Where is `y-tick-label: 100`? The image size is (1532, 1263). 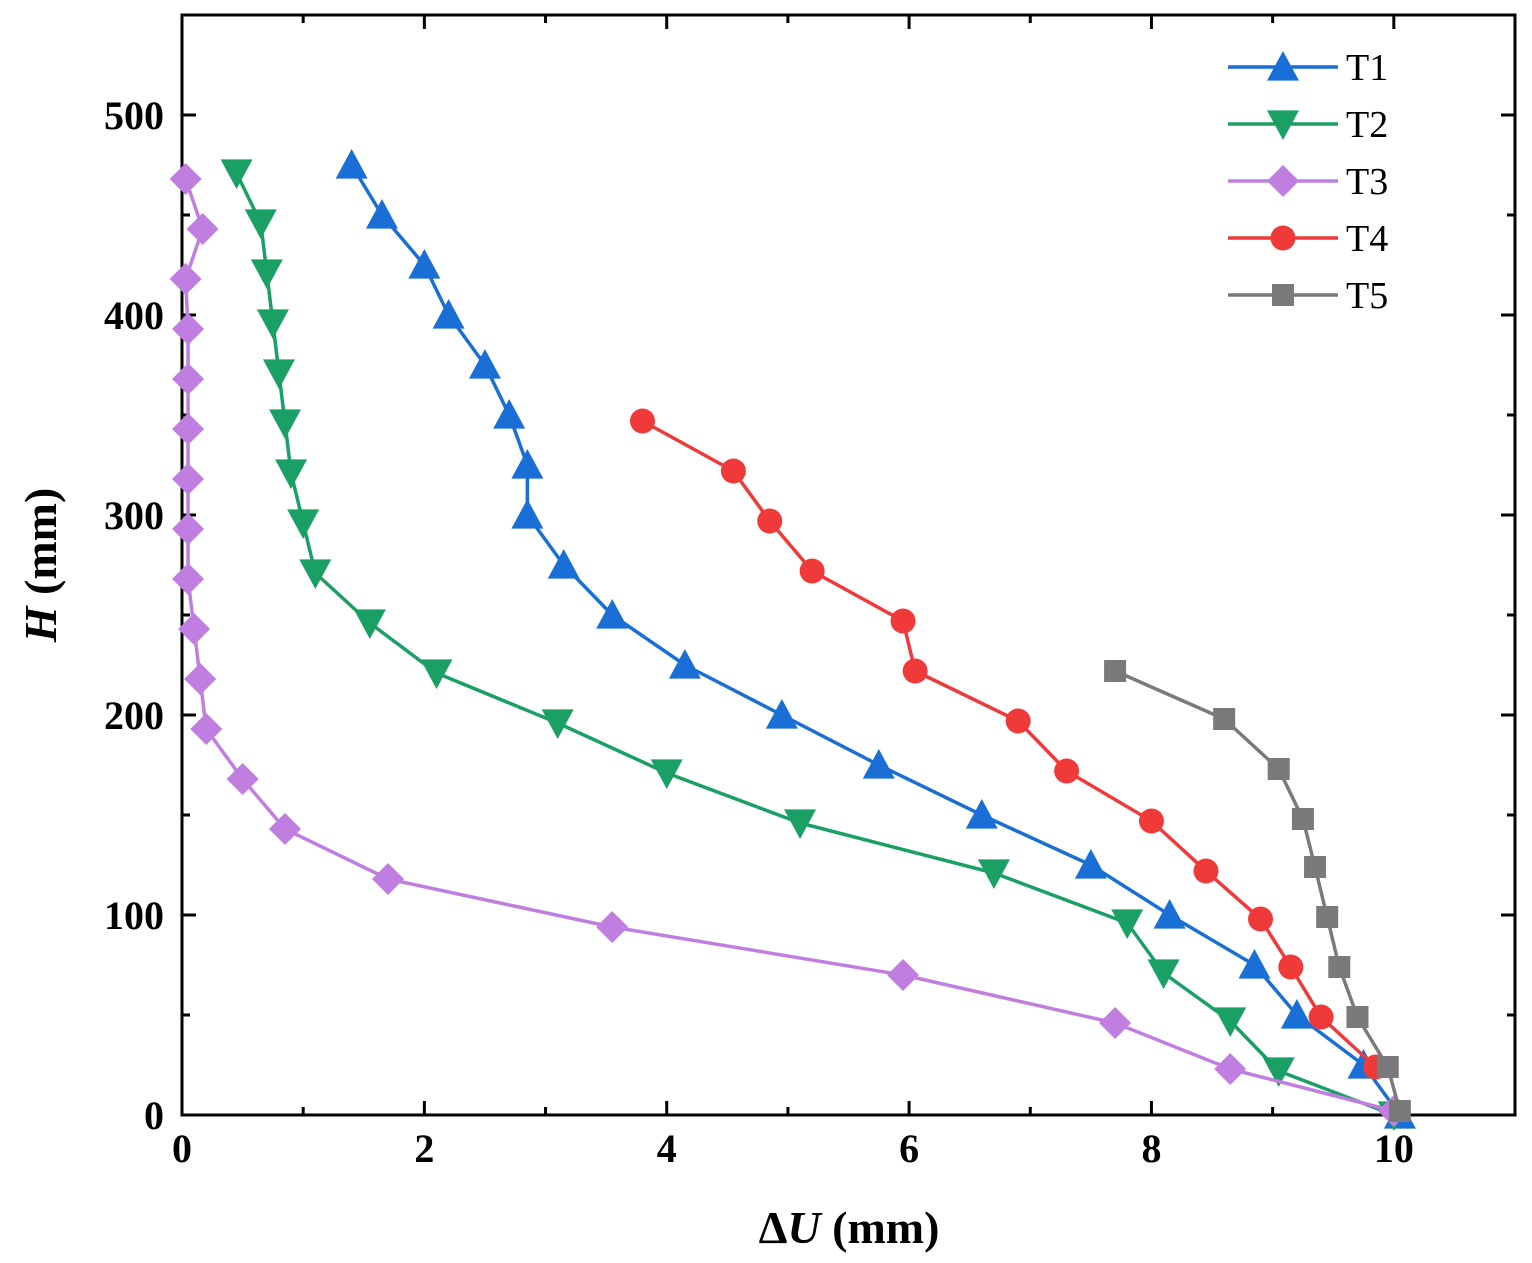 y-tick-label: 100 is located at coordinates (134, 915).